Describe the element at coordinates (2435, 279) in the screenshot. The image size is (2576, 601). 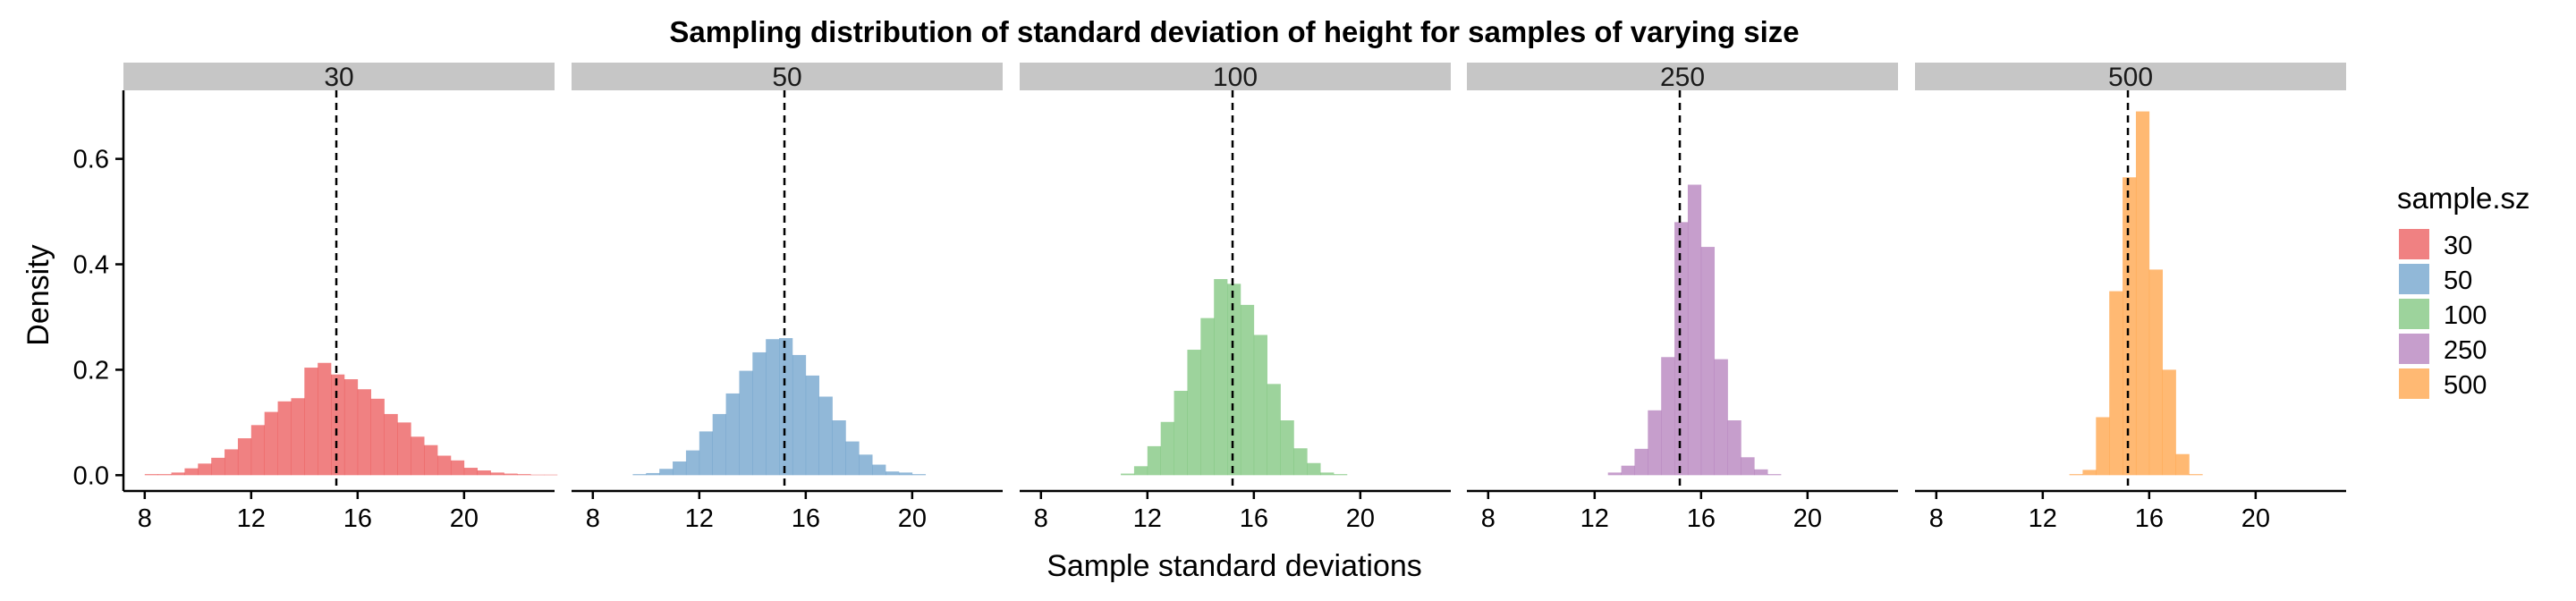
I see `legend-item: 50` at that location.